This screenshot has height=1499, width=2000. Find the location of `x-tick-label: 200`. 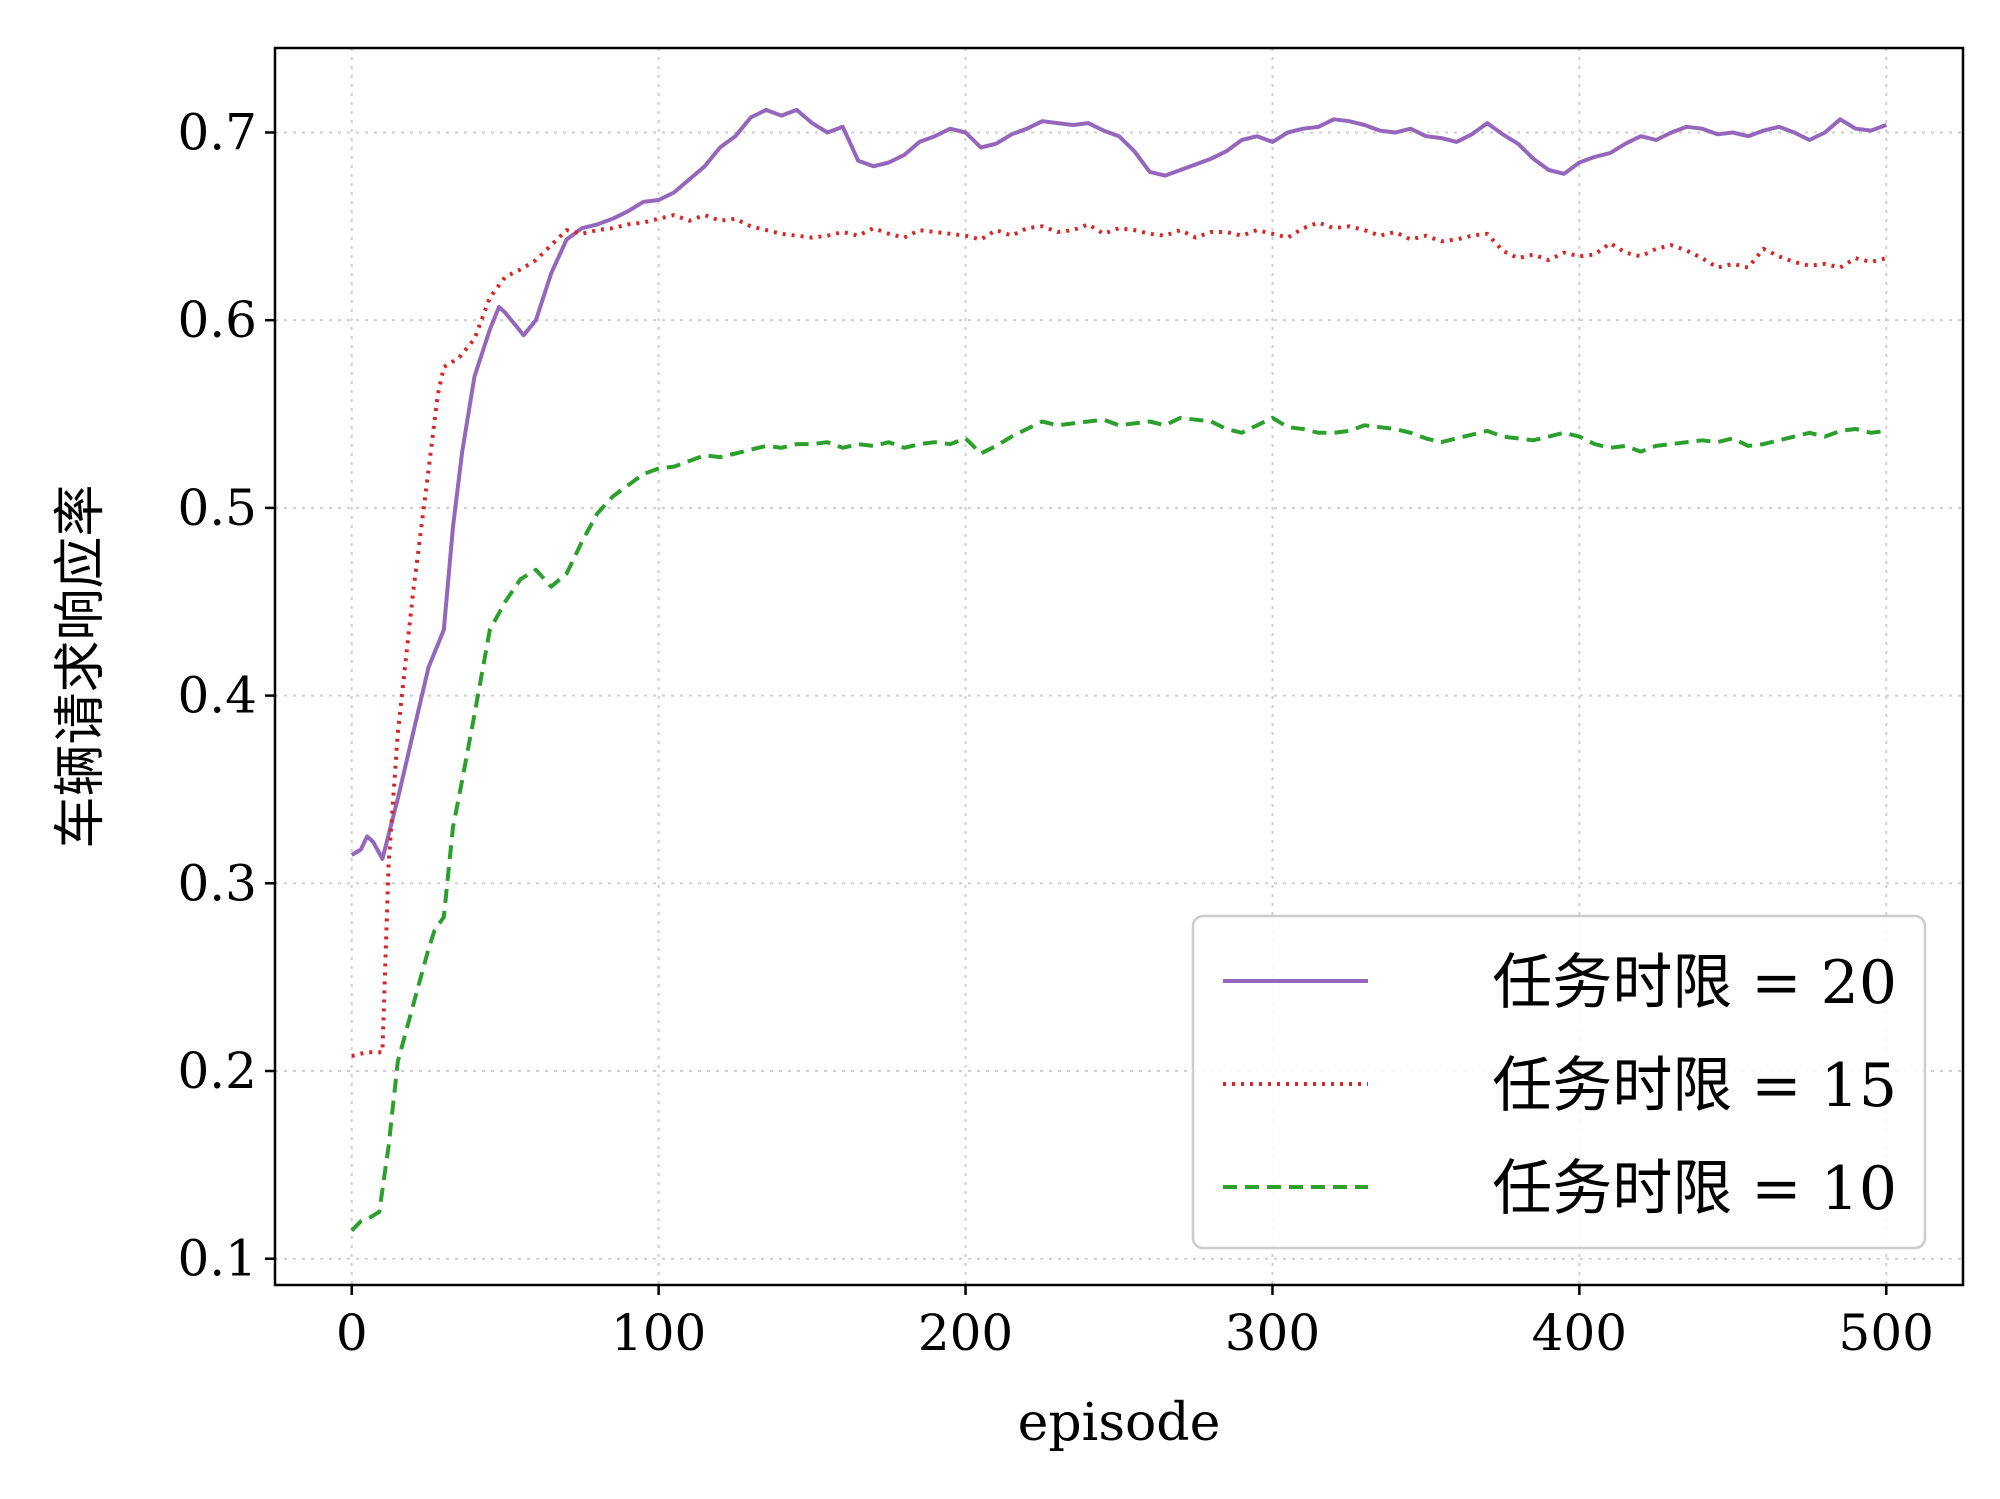

x-tick-label: 200 is located at coordinates (965, 1333).